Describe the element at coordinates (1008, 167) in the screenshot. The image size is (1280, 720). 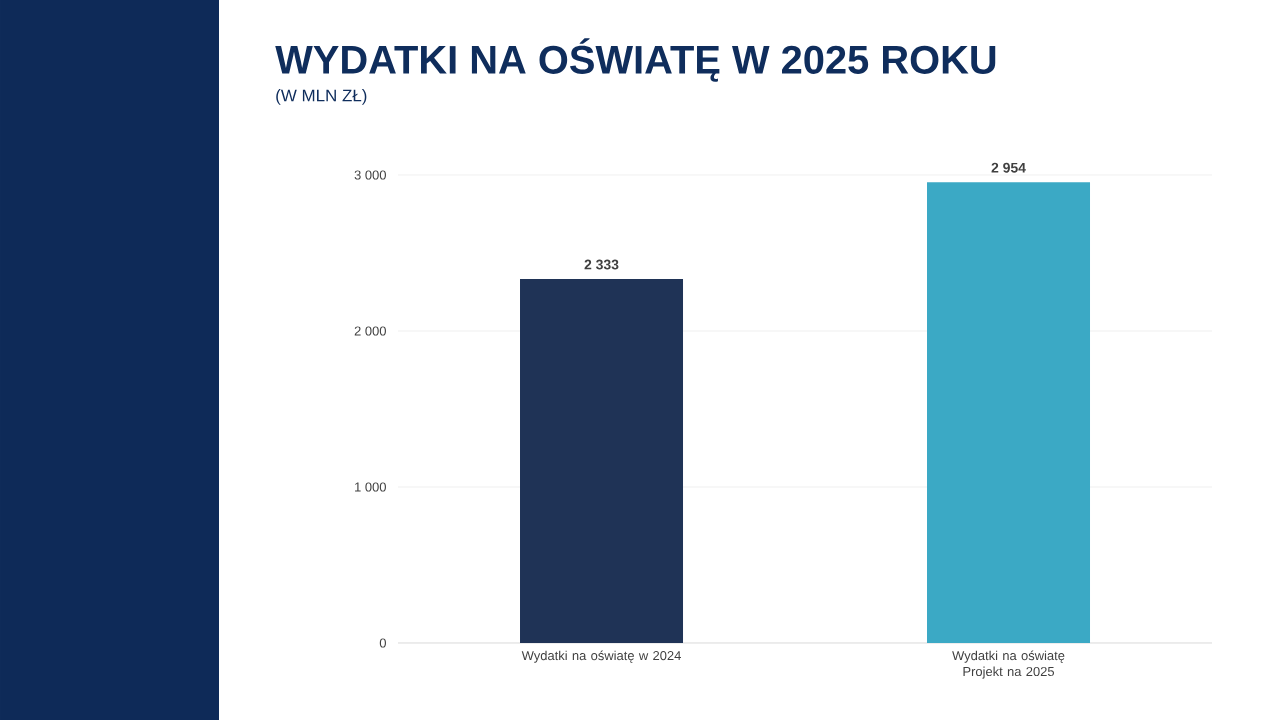
I see `data-label: 2 954` at that location.